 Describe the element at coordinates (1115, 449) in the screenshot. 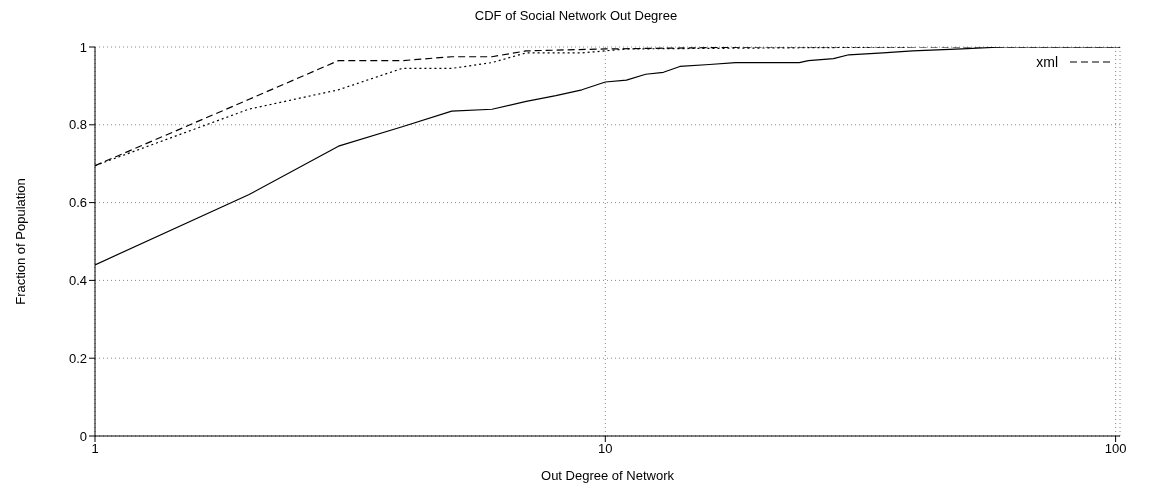

I see `x-tick-label: 100` at that location.